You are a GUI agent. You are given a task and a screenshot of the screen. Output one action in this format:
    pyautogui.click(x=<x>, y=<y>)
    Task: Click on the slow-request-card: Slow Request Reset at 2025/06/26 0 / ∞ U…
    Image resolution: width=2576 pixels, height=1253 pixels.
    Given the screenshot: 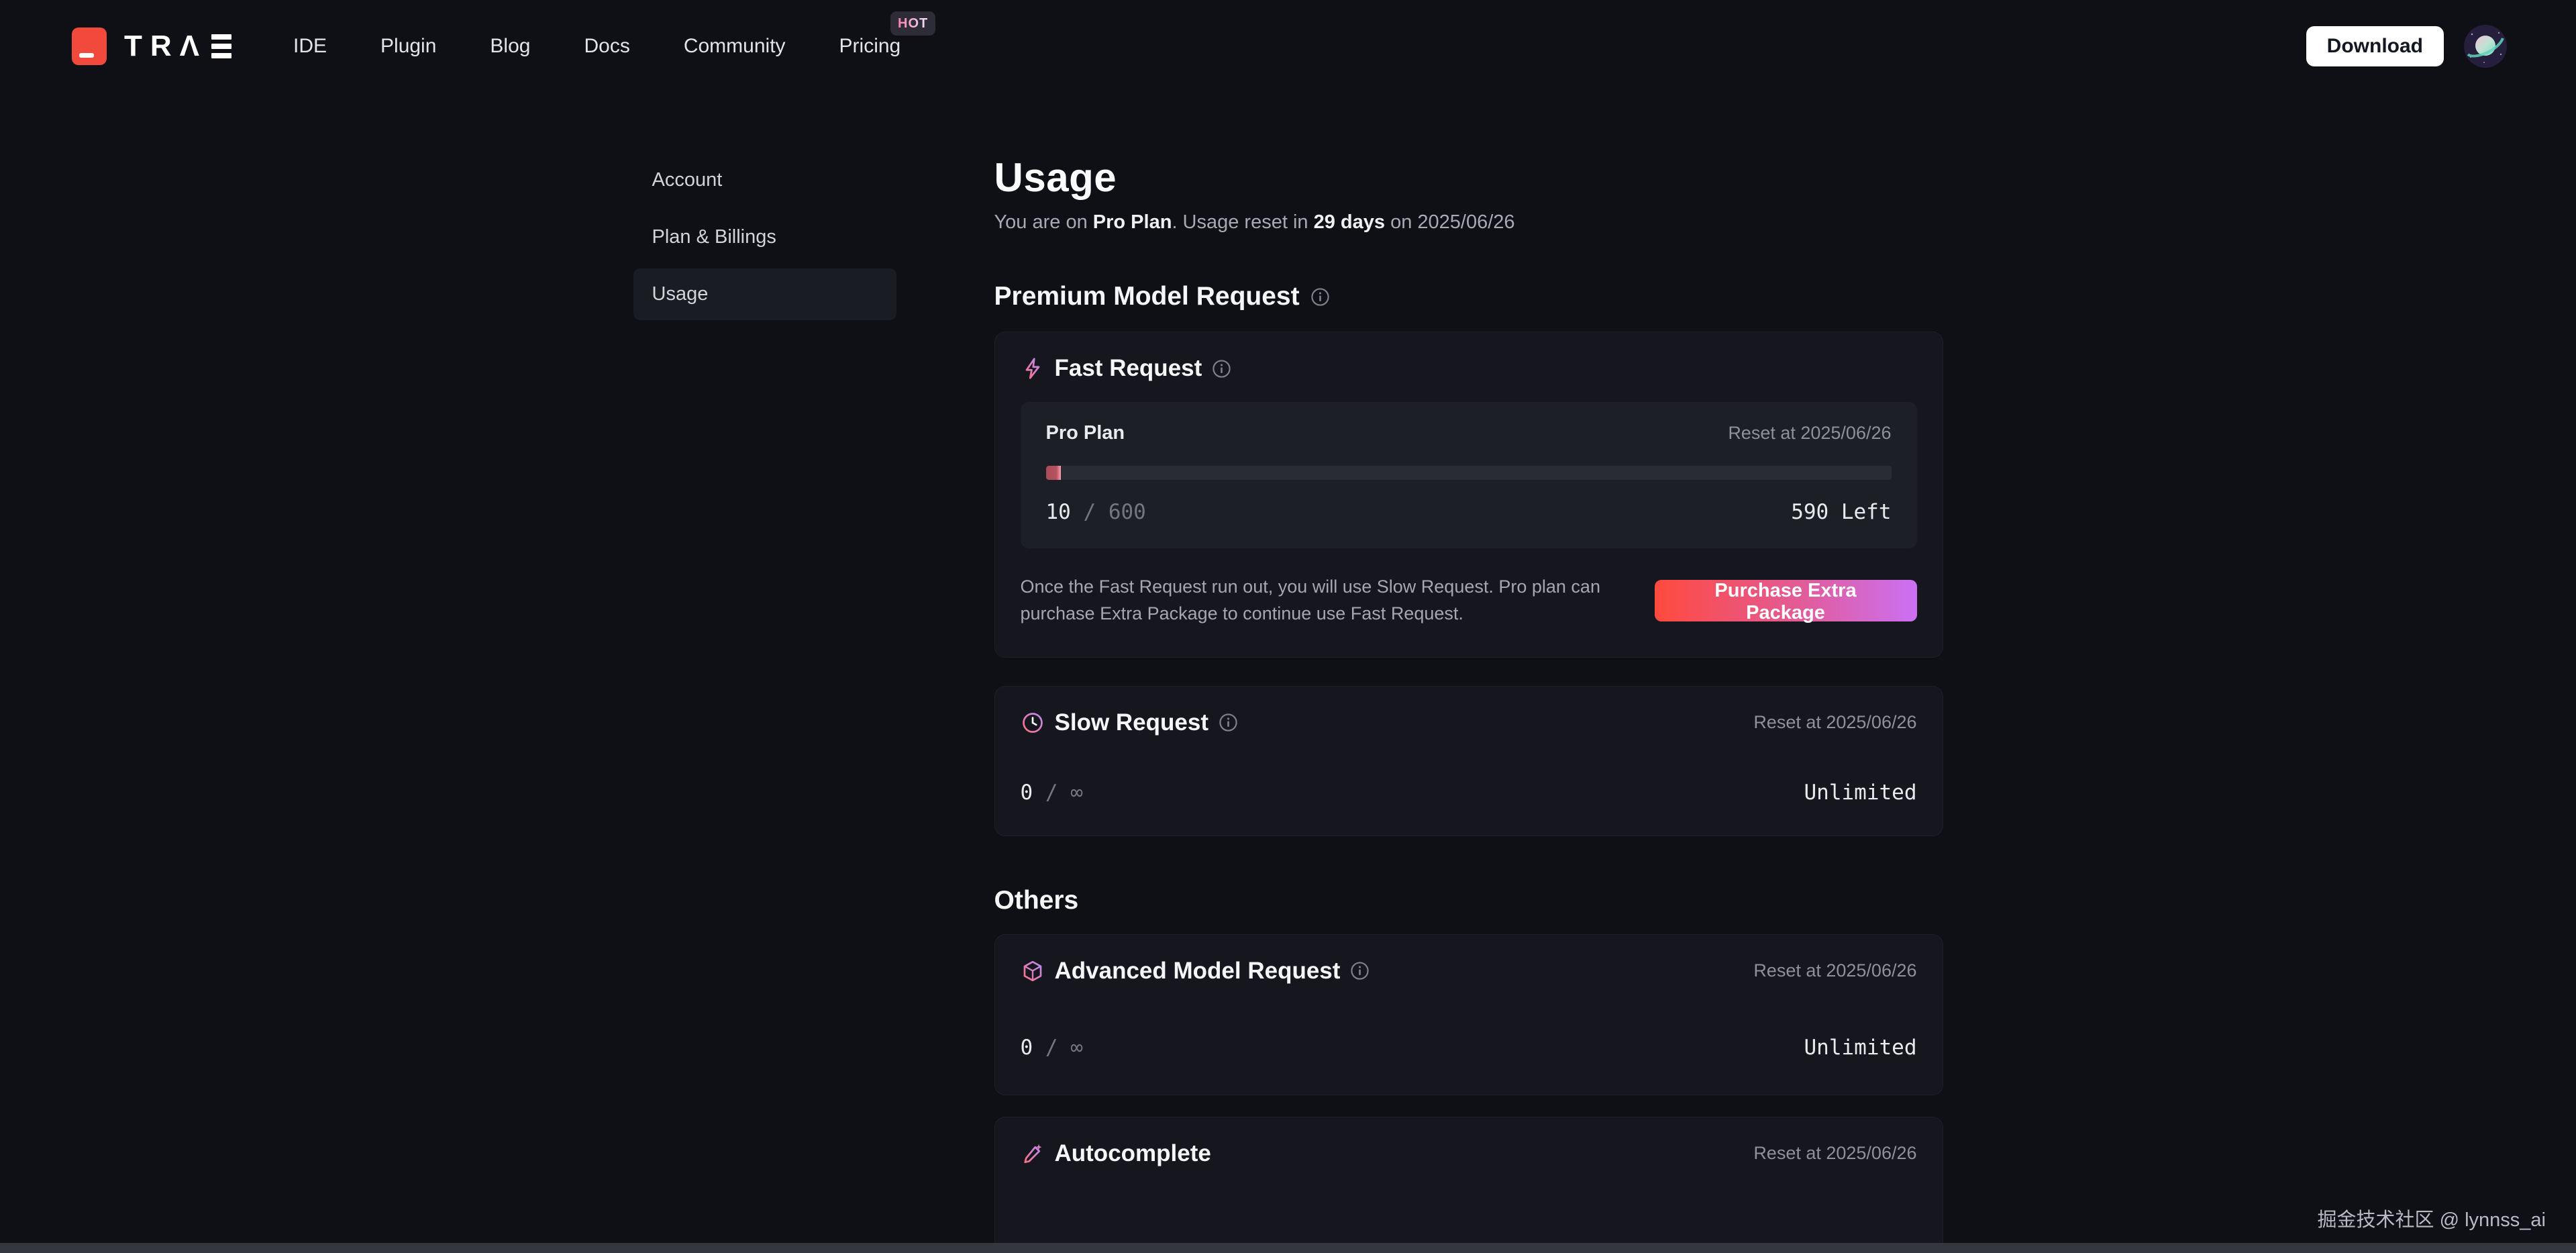 What is the action you would take?
    pyautogui.click(x=1468, y=760)
    